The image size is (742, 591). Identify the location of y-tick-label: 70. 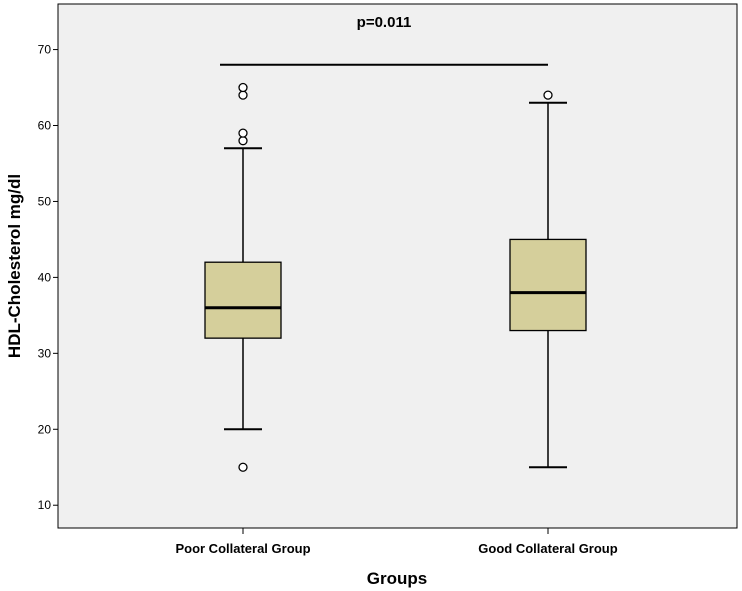
(45, 50).